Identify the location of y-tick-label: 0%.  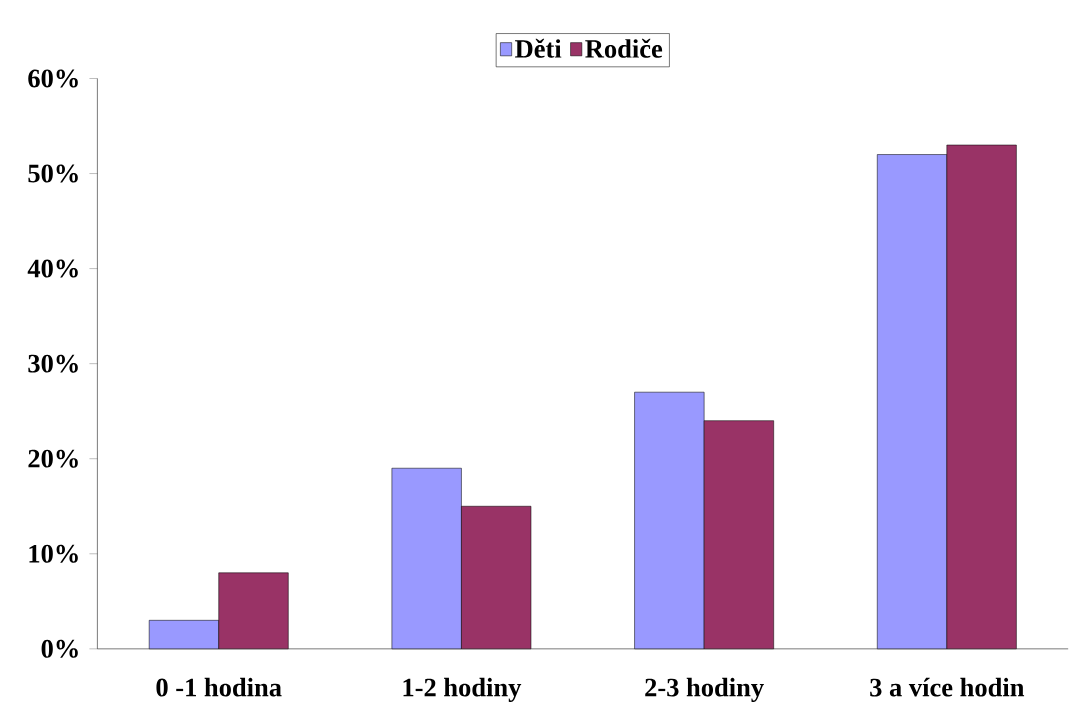
(59, 648).